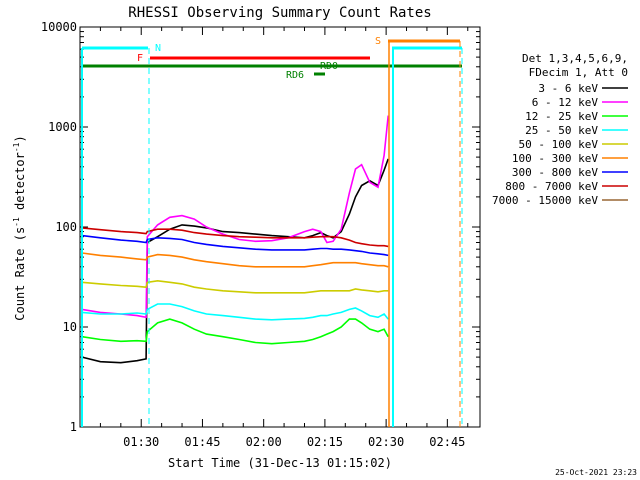 The image size is (640, 480). What do you see at coordinates (279, 13) in the screenshot?
I see `chart-title: RHESSI Observing Summary Count Rates` at bounding box center [279, 13].